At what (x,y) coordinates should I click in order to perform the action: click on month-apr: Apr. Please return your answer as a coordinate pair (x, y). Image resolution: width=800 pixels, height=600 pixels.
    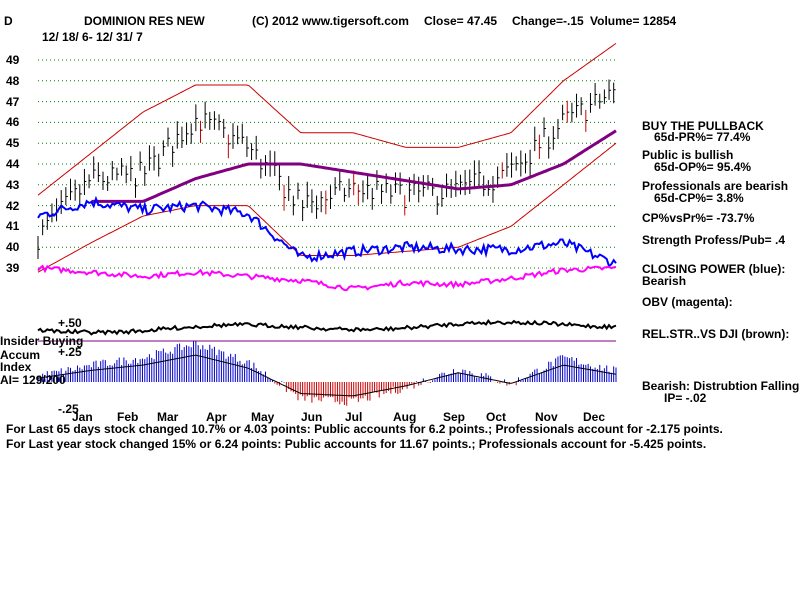
    Looking at the image, I should click on (216, 417).